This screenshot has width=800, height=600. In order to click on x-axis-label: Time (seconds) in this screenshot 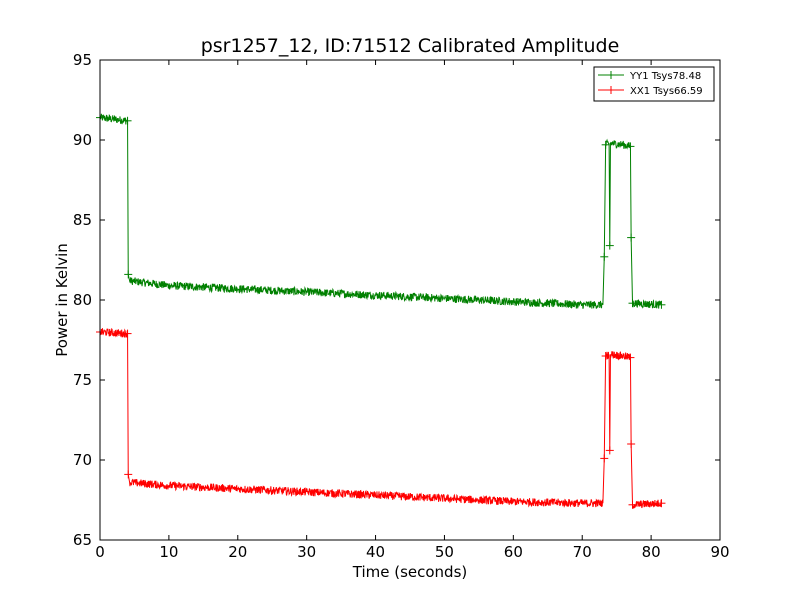, I will do `click(410, 572)`.